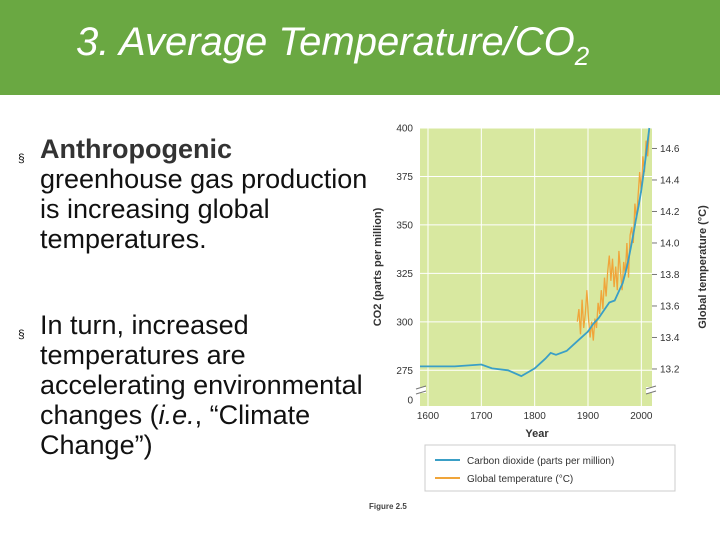 The image size is (720, 540). Describe the element at coordinates (670, 212) in the screenshot. I see `y-right-tick-label: 14.2` at that location.